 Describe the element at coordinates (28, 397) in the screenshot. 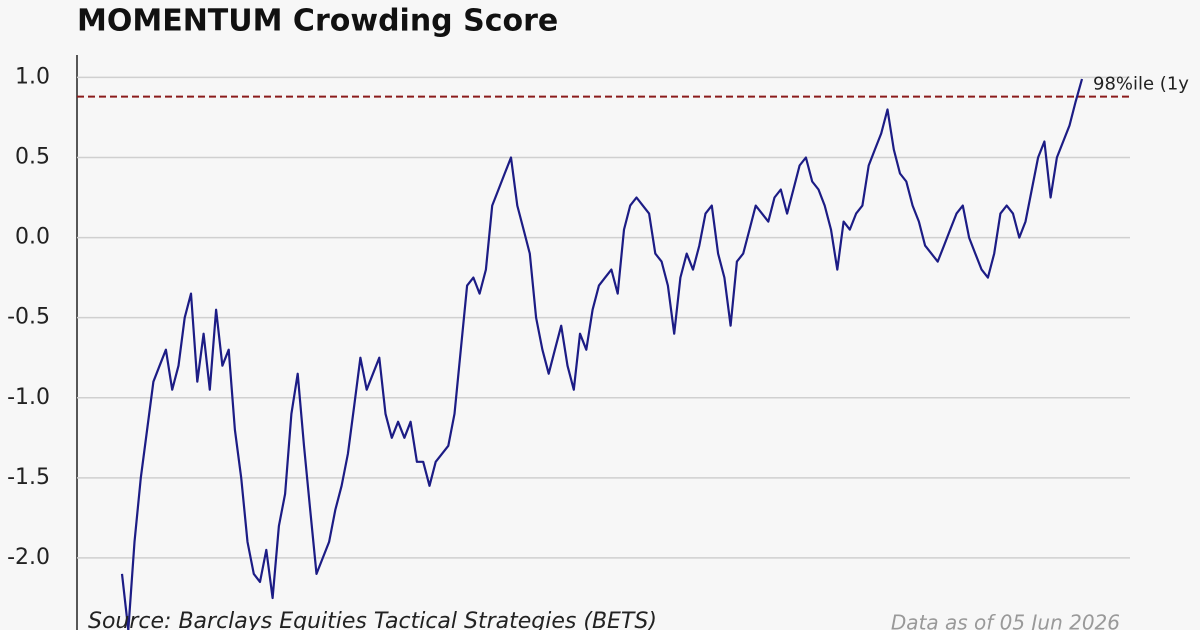

I see `y-tick-label: -1.0` at that location.